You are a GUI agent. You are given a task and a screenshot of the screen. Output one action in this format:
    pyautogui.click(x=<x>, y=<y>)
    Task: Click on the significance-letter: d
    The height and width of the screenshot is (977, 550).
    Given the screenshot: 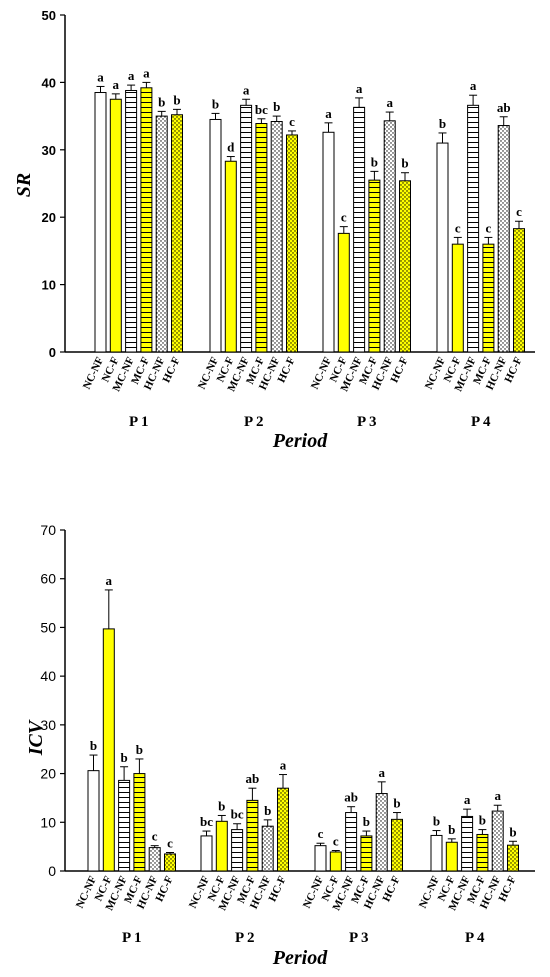 What is the action you would take?
    pyautogui.click(x=231, y=147)
    